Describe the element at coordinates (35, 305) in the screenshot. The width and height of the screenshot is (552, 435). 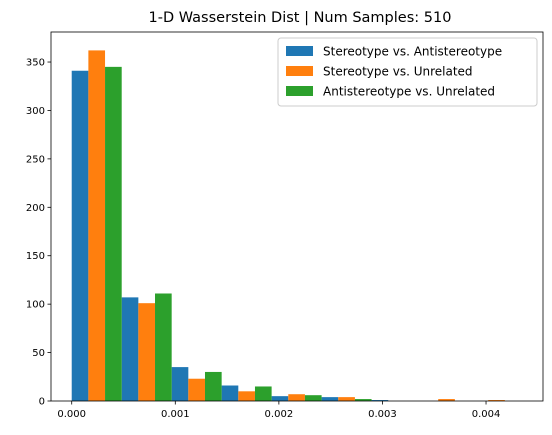
I see `y-tick-label: 100` at that location.